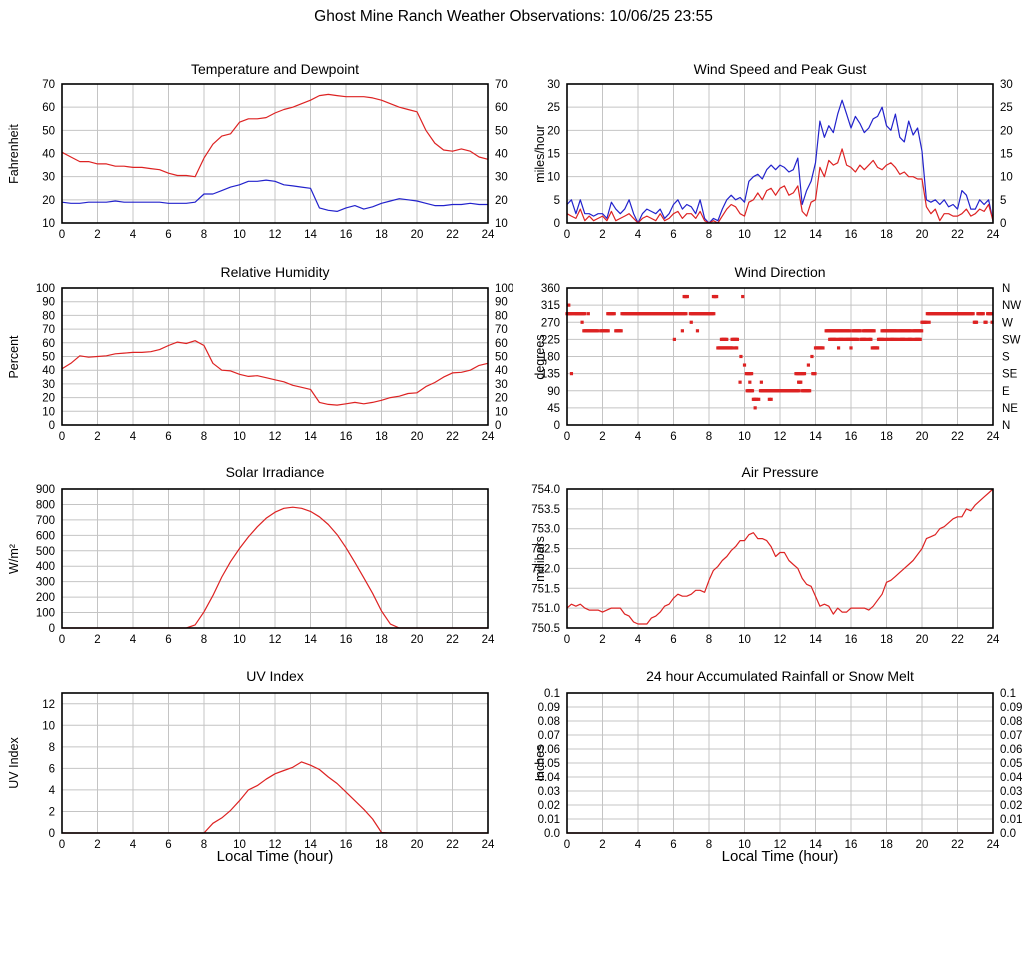  Describe the element at coordinates (1010, 375) in the screenshot. I see `compass-tick-label: SE` at that location.